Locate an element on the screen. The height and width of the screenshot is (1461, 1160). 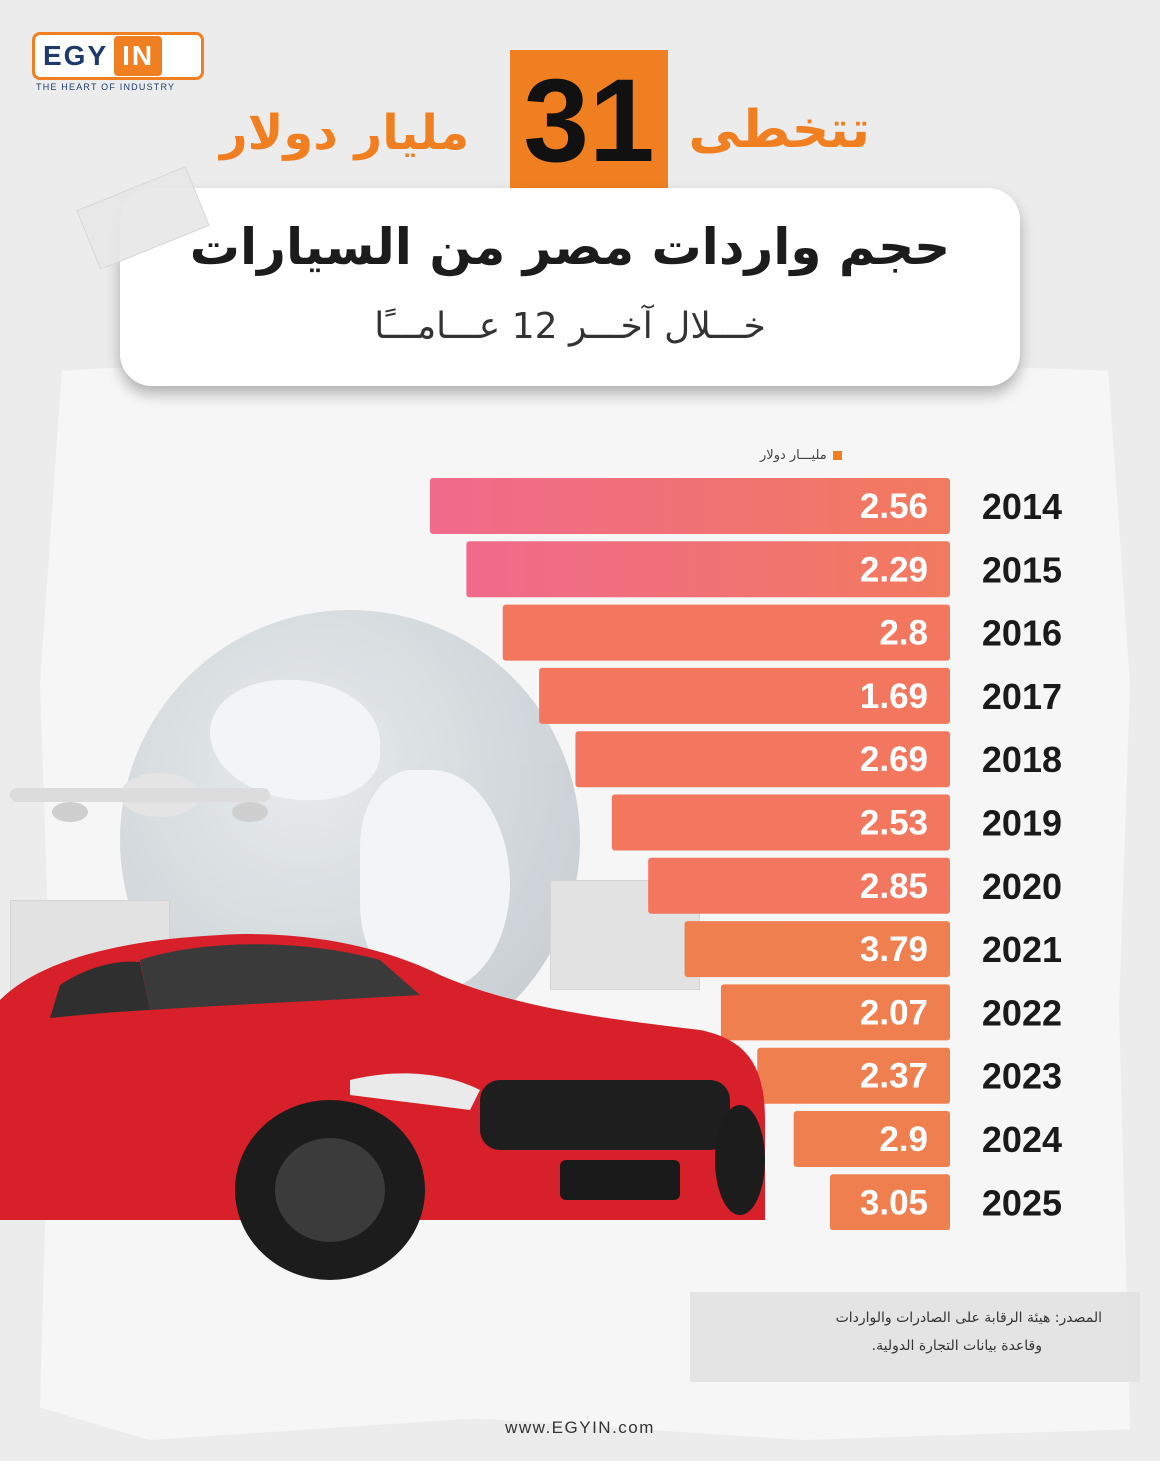
bar-2025 is located at coordinates (890, 1202).